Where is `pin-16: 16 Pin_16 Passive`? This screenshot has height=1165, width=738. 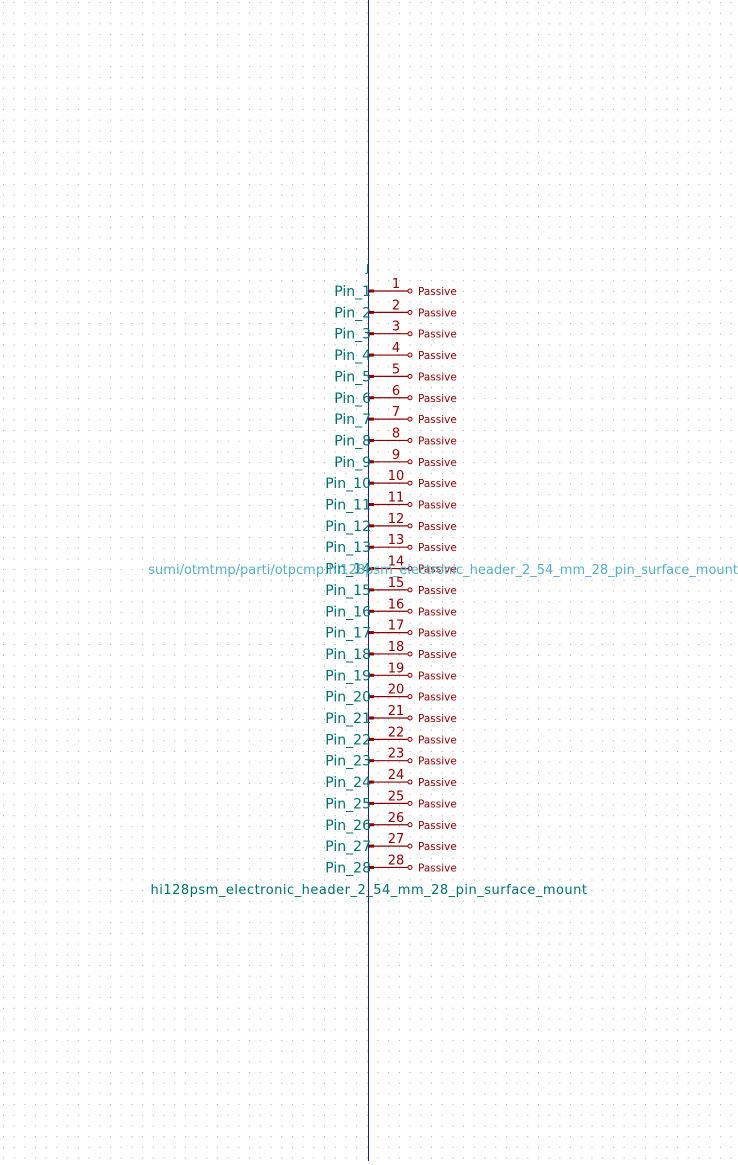 pin-16: 16 Pin_16 Passive is located at coordinates (391, 608).